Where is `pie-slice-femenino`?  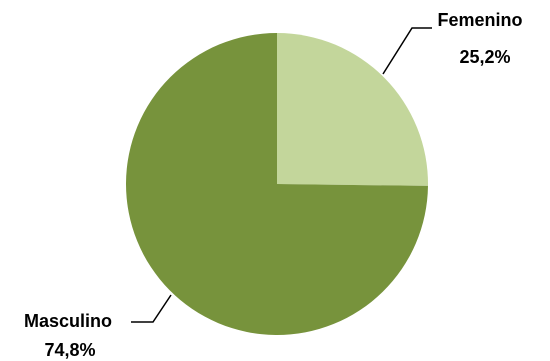 pie-slice-femenino is located at coordinates (352, 109).